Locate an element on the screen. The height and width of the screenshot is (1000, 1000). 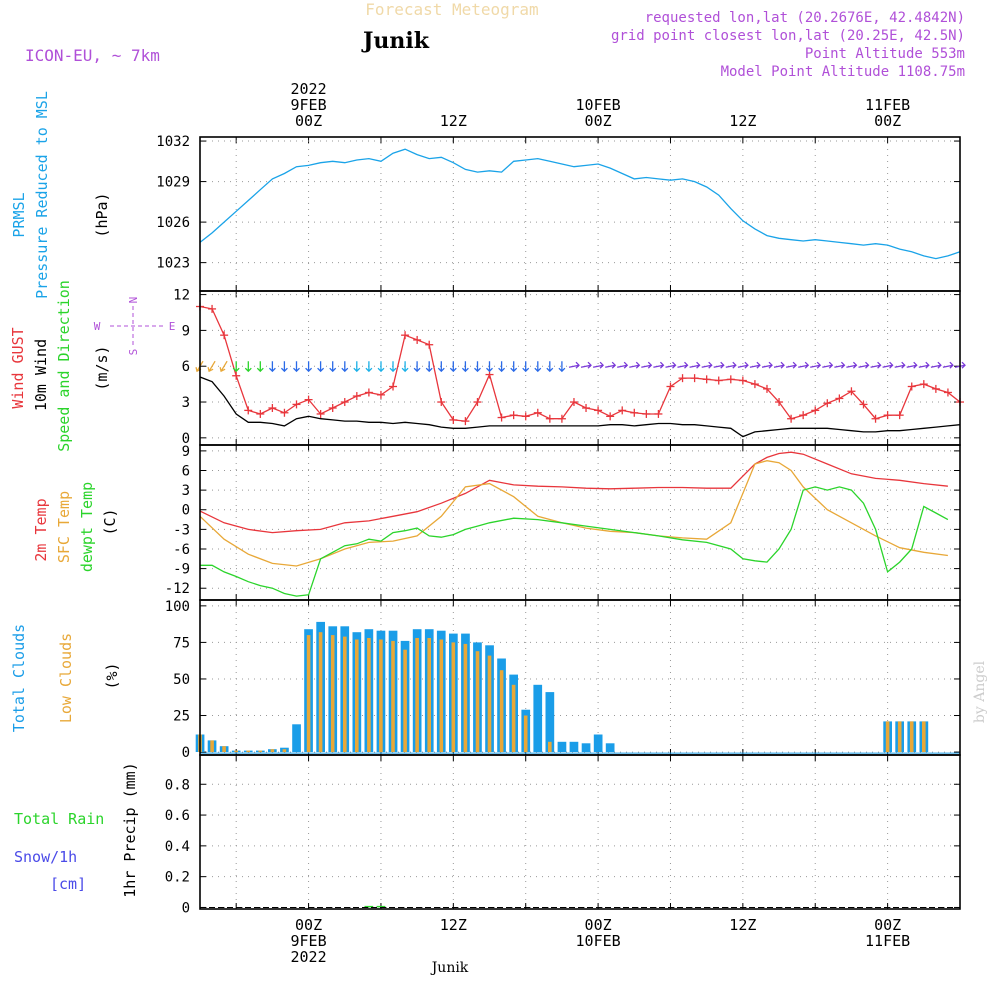
clouds-frame is located at coordinates (580, 677).